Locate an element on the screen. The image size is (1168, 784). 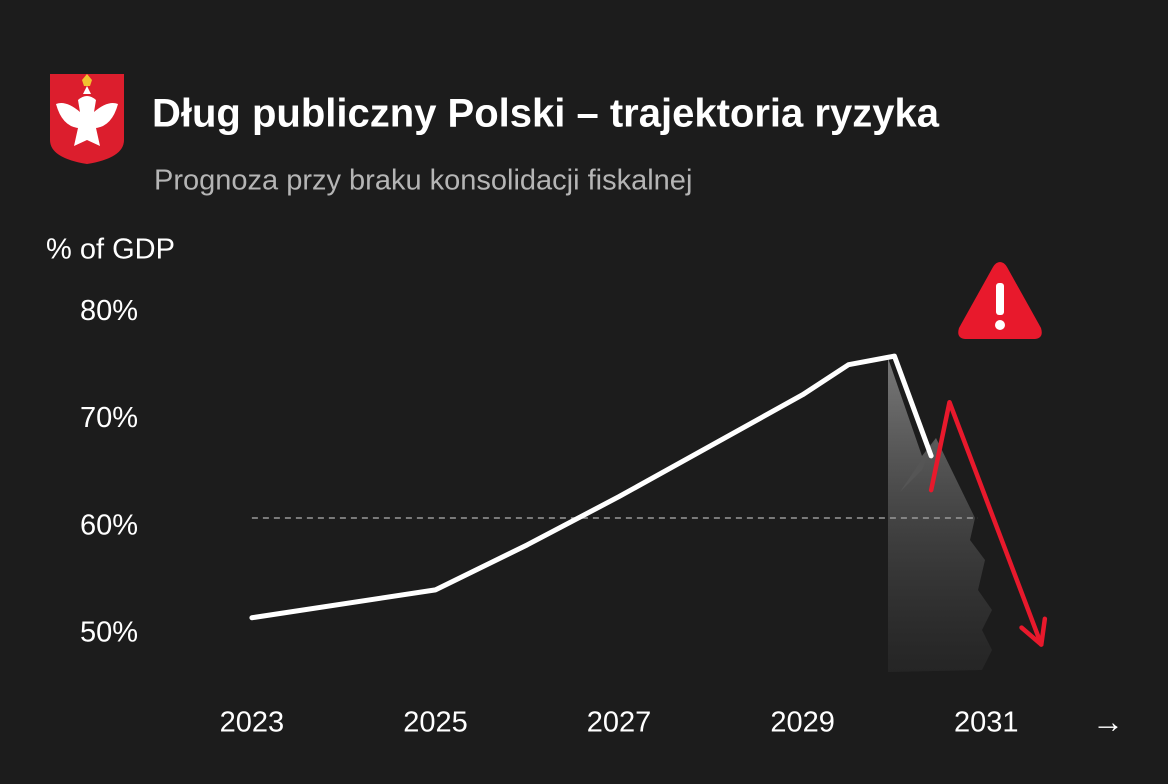
risk-shadow is located at coordinates (940, 515).